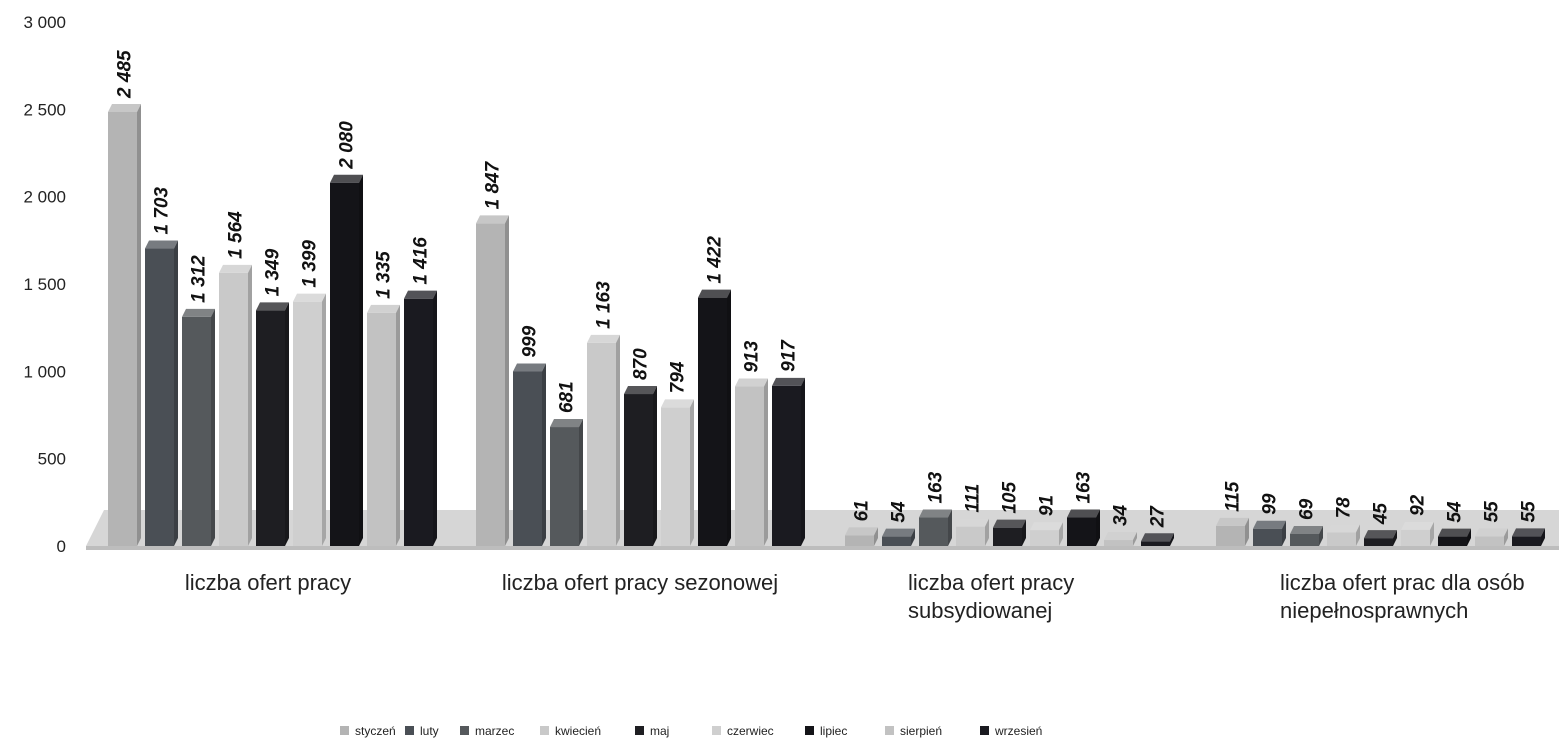  I want to click on data-label: 1 312, so click(199, 279).